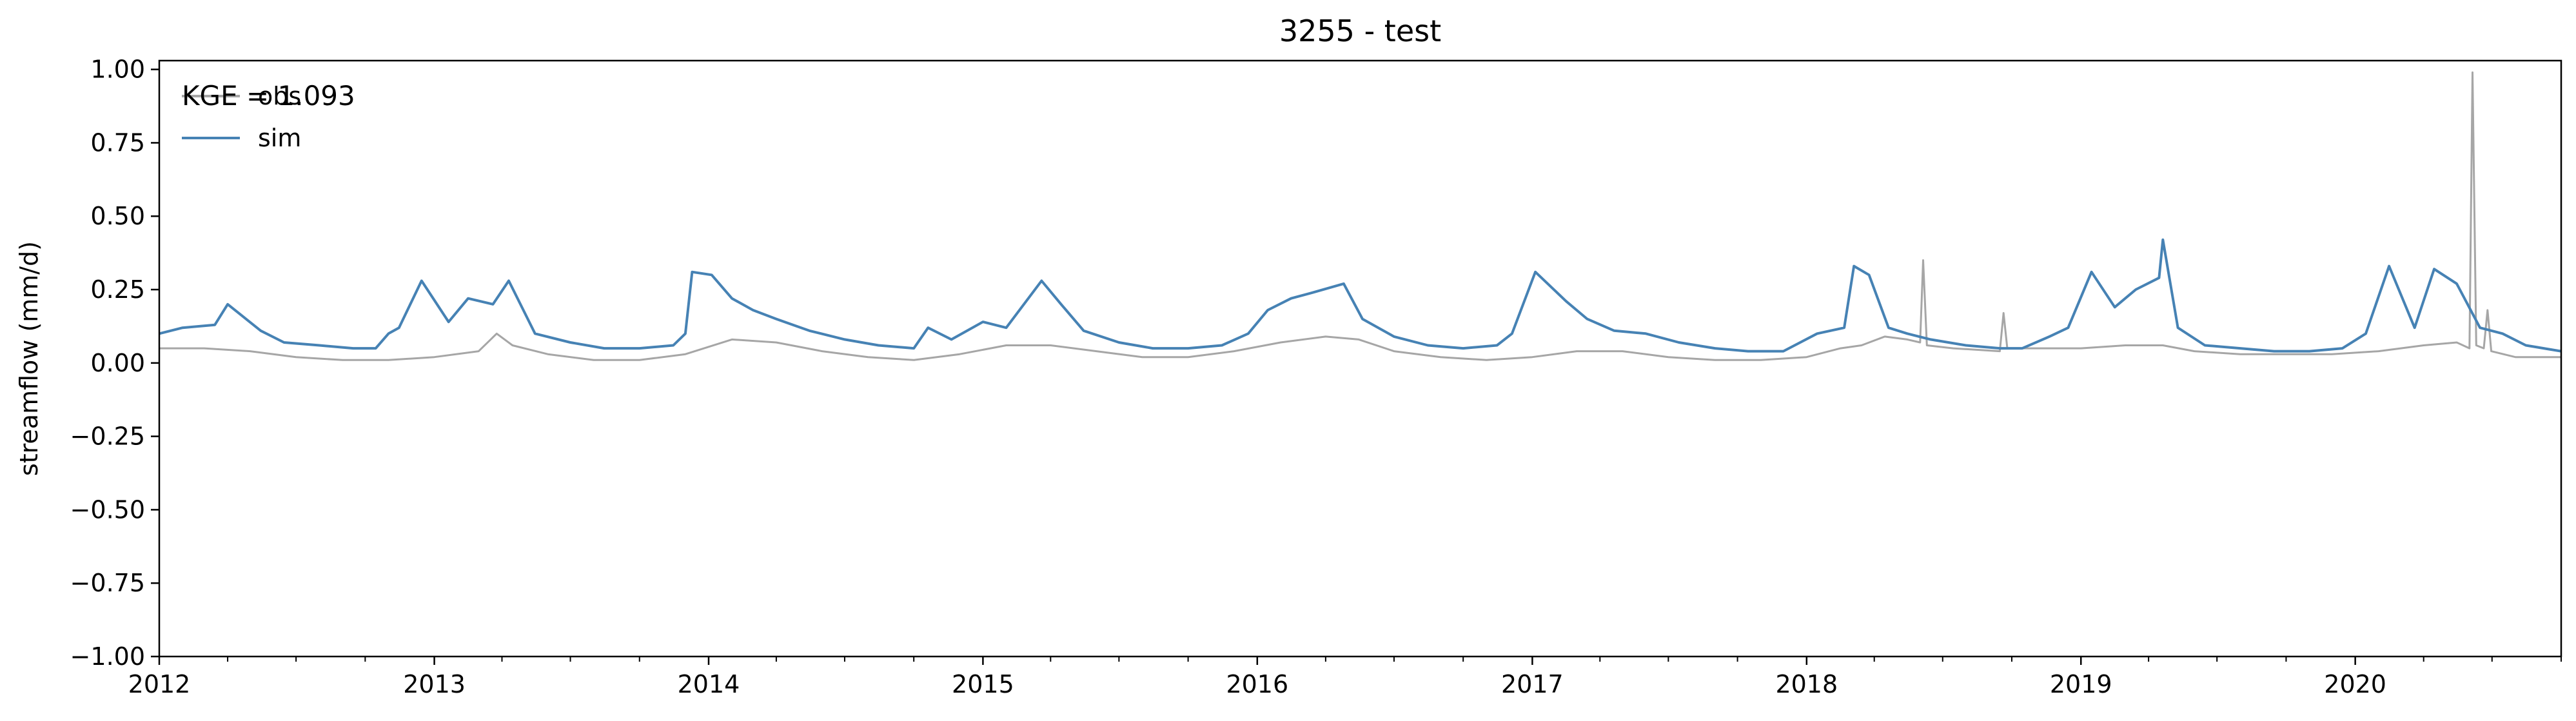  I want to click on y-tick-label: 1.00, so click(117, 69).